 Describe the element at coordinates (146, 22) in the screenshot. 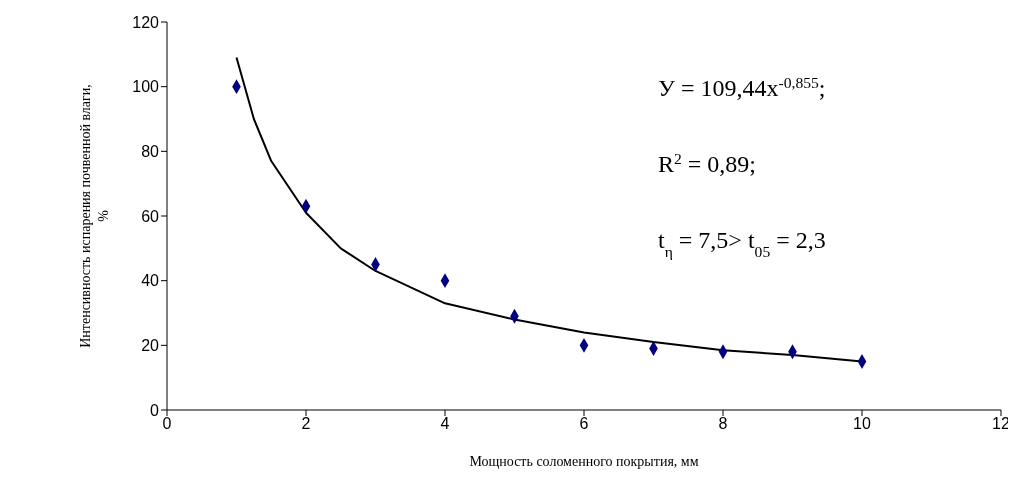

I see `y-tick-label: 120` at that location.